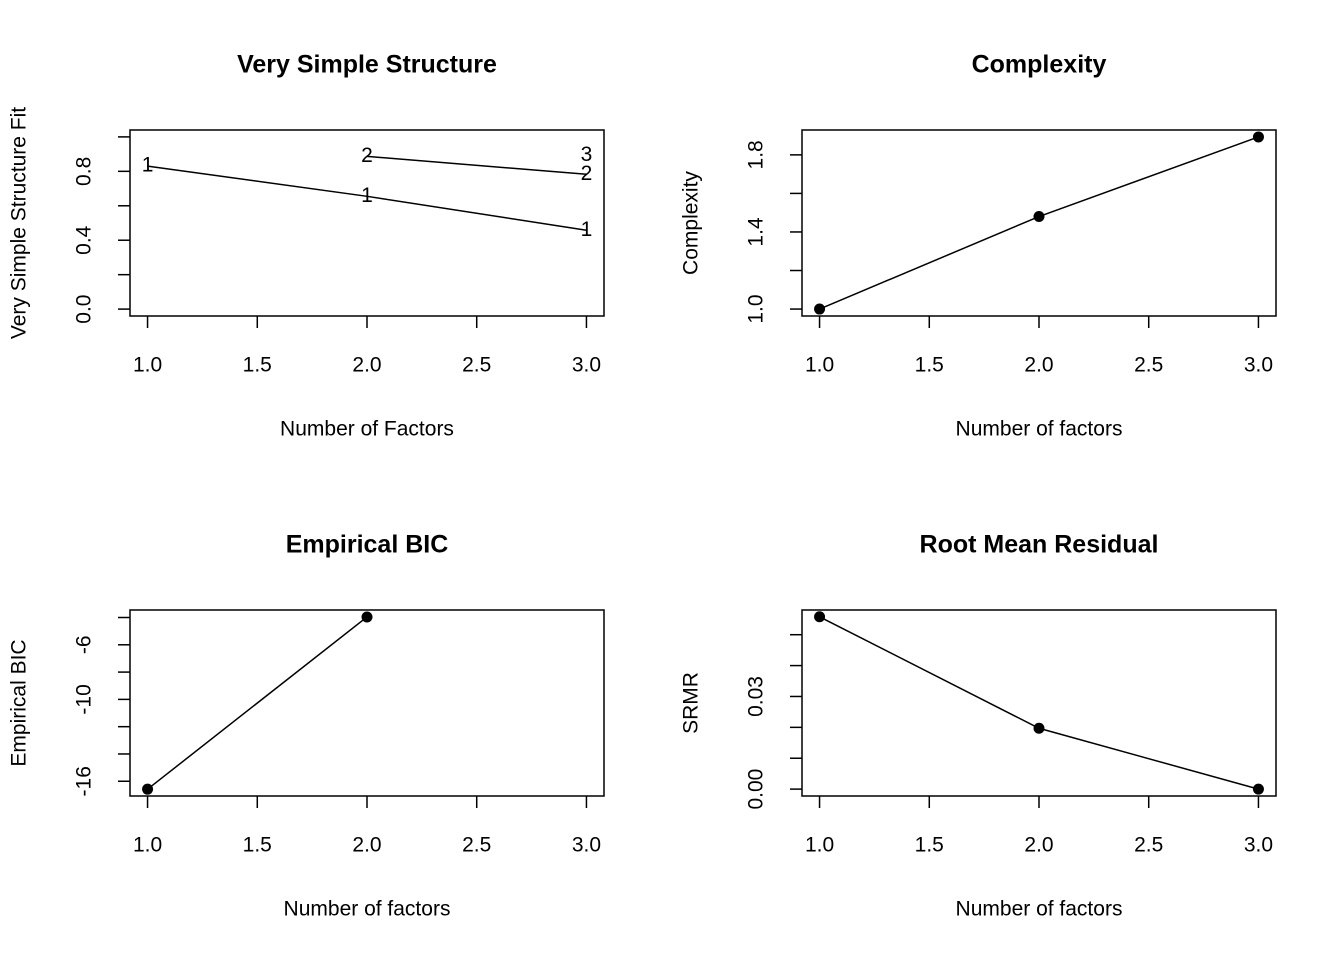  What do you see at coordinates (367, 429) in the screenshot?
I see `x-axis-label: Number of Factors` at bounding box center [367, 429].